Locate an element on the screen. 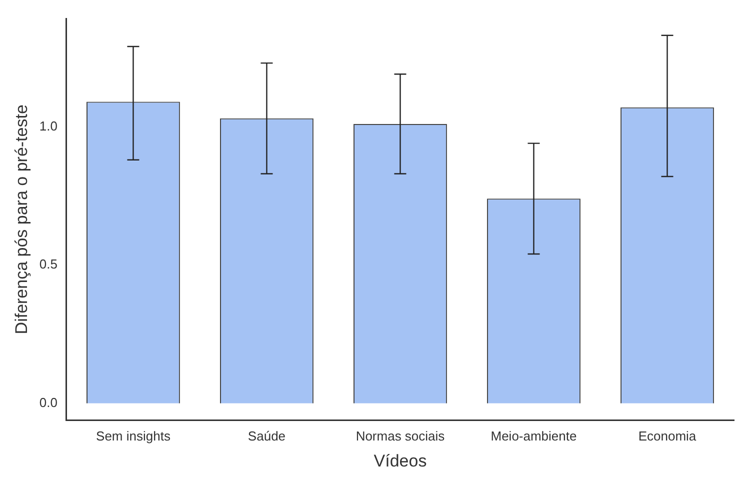 The height and width of the screenshot is (484, 750). x-tick-label: Saúde is located at coordinates (267, 436).